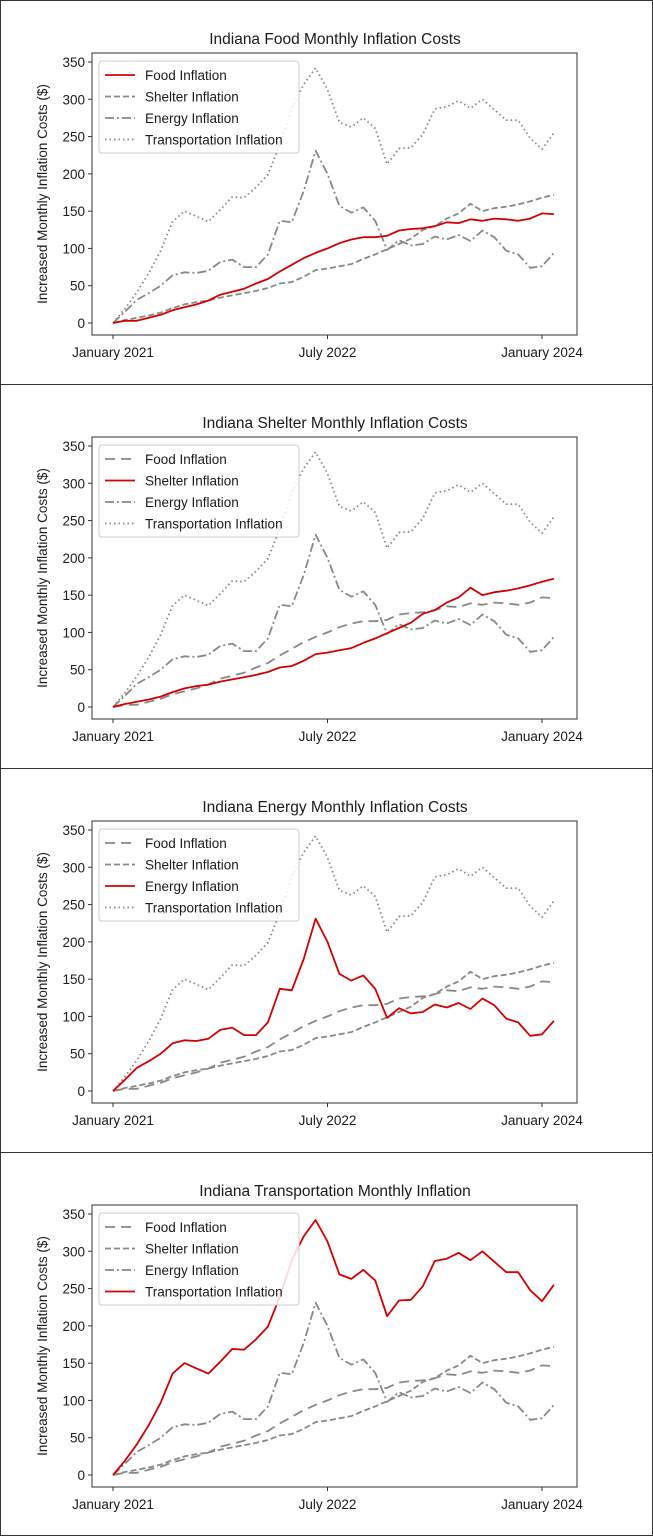 This screenshot has width=653, height=1536. I want to click on chart-title: Indiana Food Monthly Inflation Costs, so click(335, 39).